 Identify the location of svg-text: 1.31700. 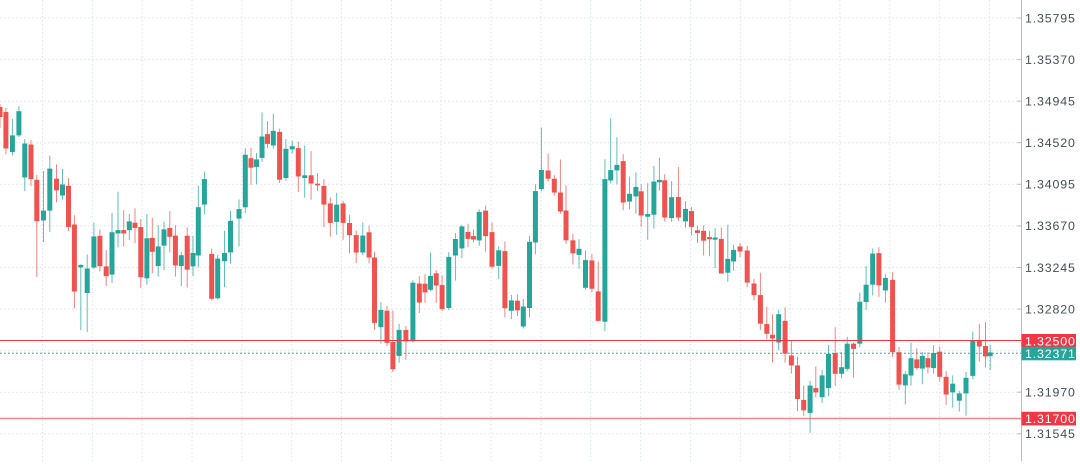
(1050, 419).